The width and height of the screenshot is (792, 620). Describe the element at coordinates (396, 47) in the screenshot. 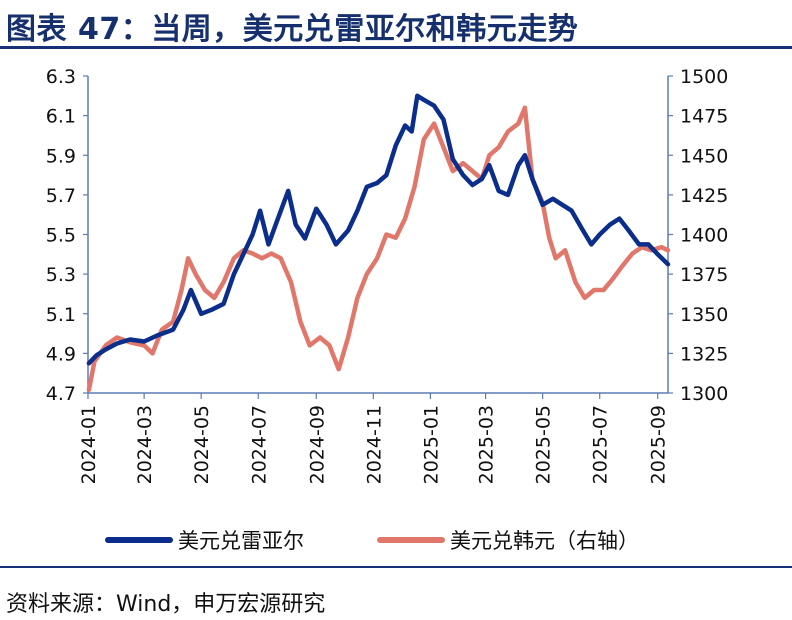

I see `title-divider` at that location.